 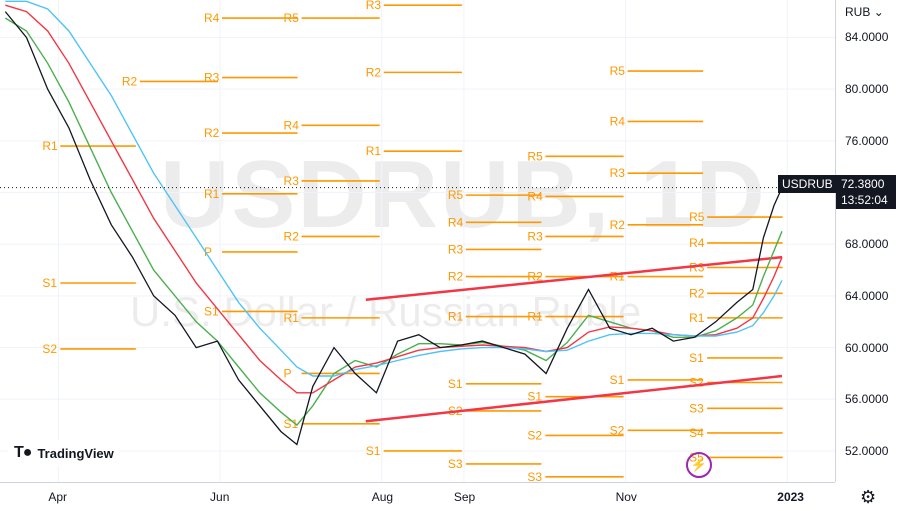 I want to click on y-tick-label: 76.0000, so click(x=867, y=140).